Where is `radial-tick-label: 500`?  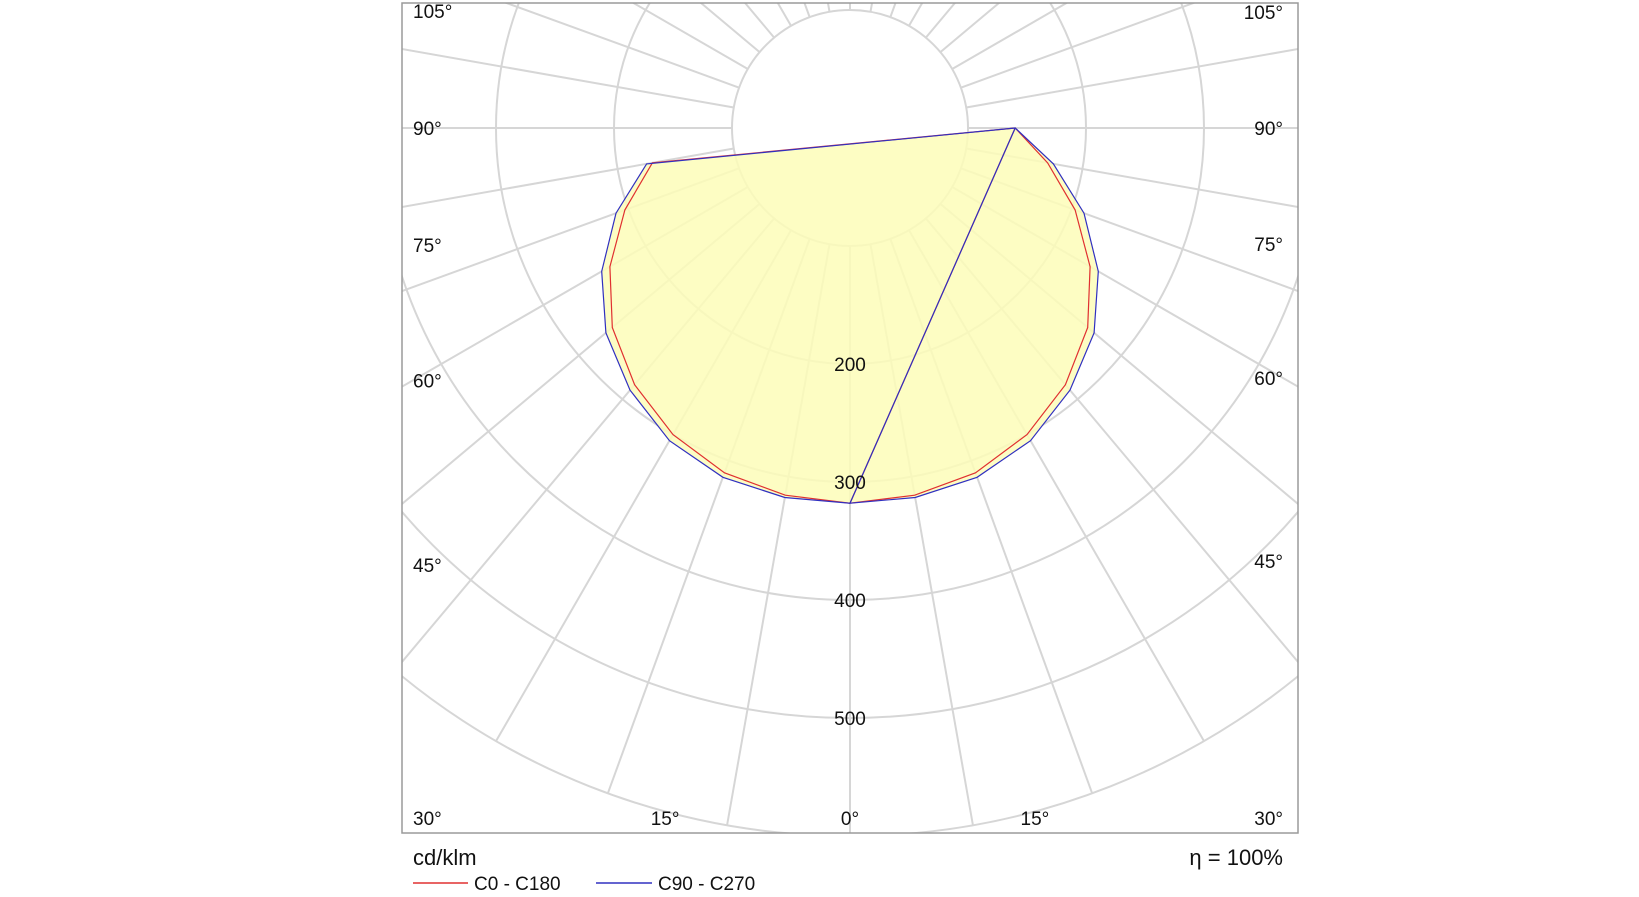
radial-tick-label: 500 is located at coordinates (850, 719).